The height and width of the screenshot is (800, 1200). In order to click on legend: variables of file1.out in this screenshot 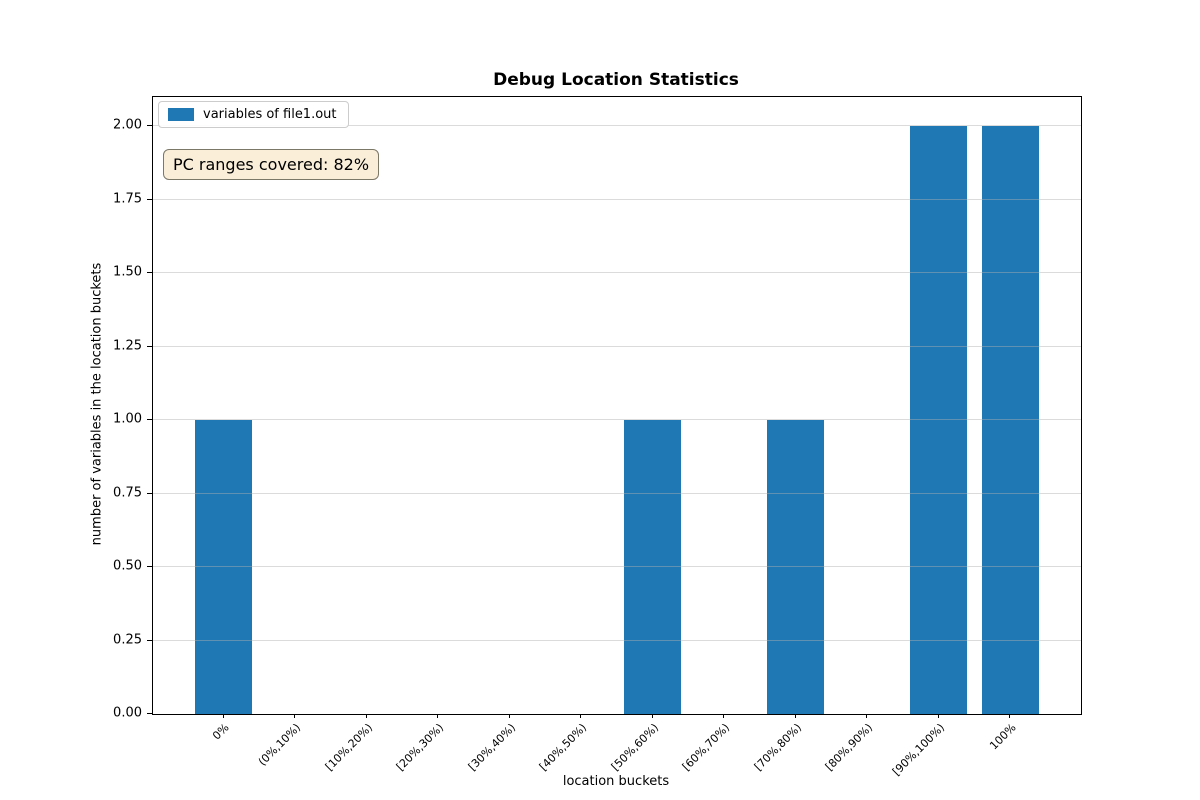, I will do `click(253, 114)`.